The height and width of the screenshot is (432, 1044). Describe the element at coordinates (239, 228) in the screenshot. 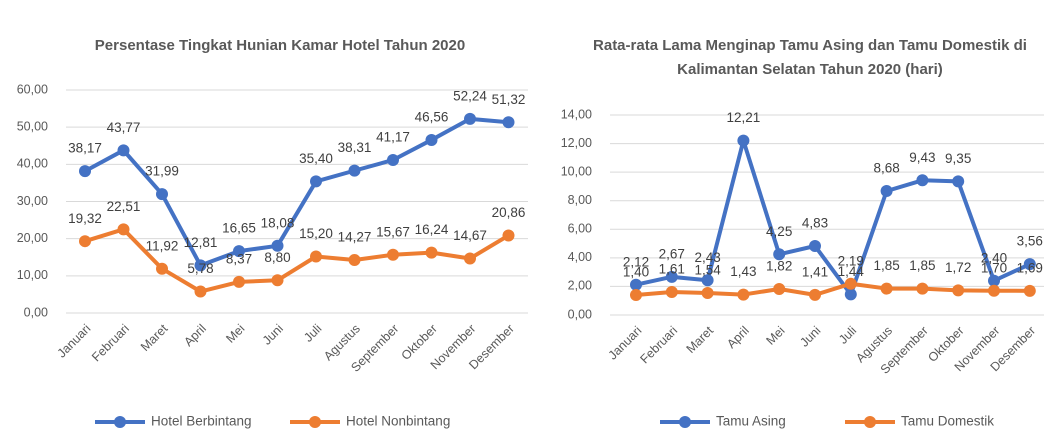

I see `data-label: 16,65` at that location.